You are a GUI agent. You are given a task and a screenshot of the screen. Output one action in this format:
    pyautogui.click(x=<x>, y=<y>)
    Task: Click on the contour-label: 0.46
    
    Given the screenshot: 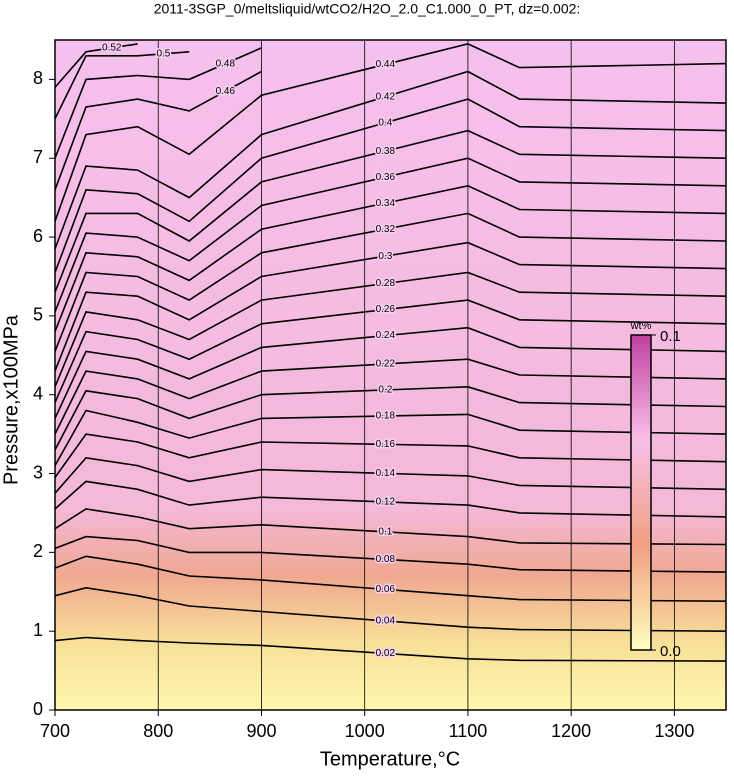 What is the action you would take?
    pyautogui.click(x=226, y=91)
    